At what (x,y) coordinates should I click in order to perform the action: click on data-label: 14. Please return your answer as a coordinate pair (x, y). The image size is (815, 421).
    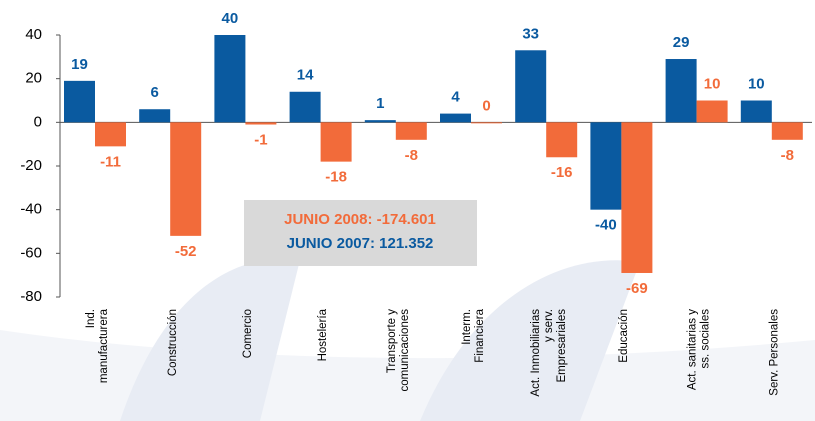
    Looking at the image, I should click on (305, 75).